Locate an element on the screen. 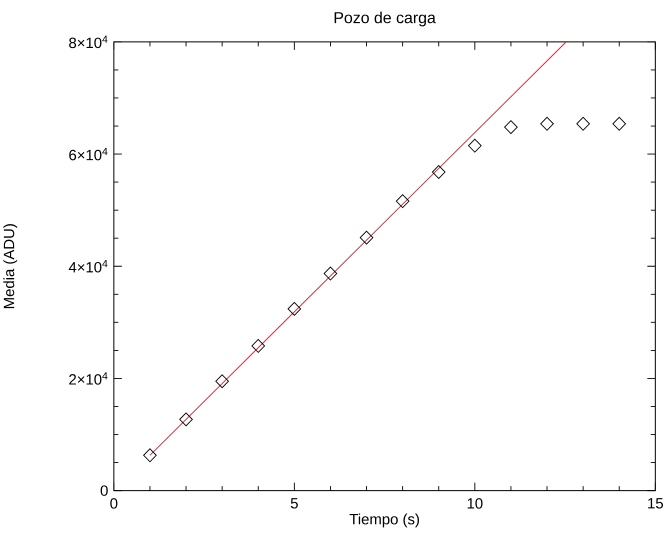  y-tick-label: 6×10$^{4}$ is located at coordinates (88, 154).